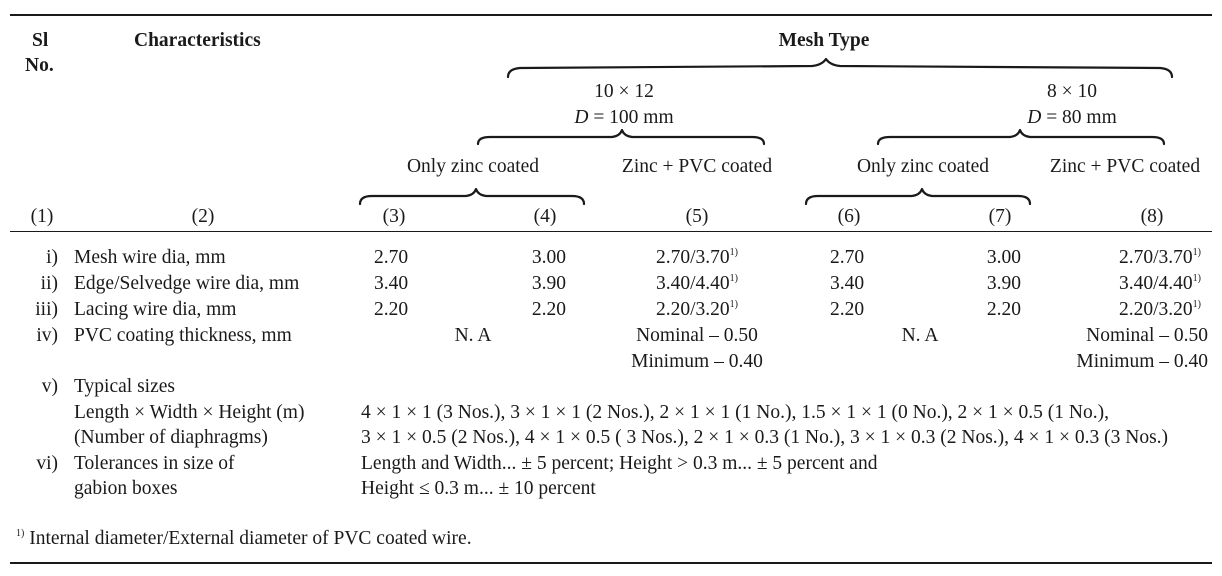 The image size is (1222, 576). What do you see at coordinates (1034, 117) in the screenshot?
I see `mesh-b-d-symbol: D` at bounding box center [1034, 117].